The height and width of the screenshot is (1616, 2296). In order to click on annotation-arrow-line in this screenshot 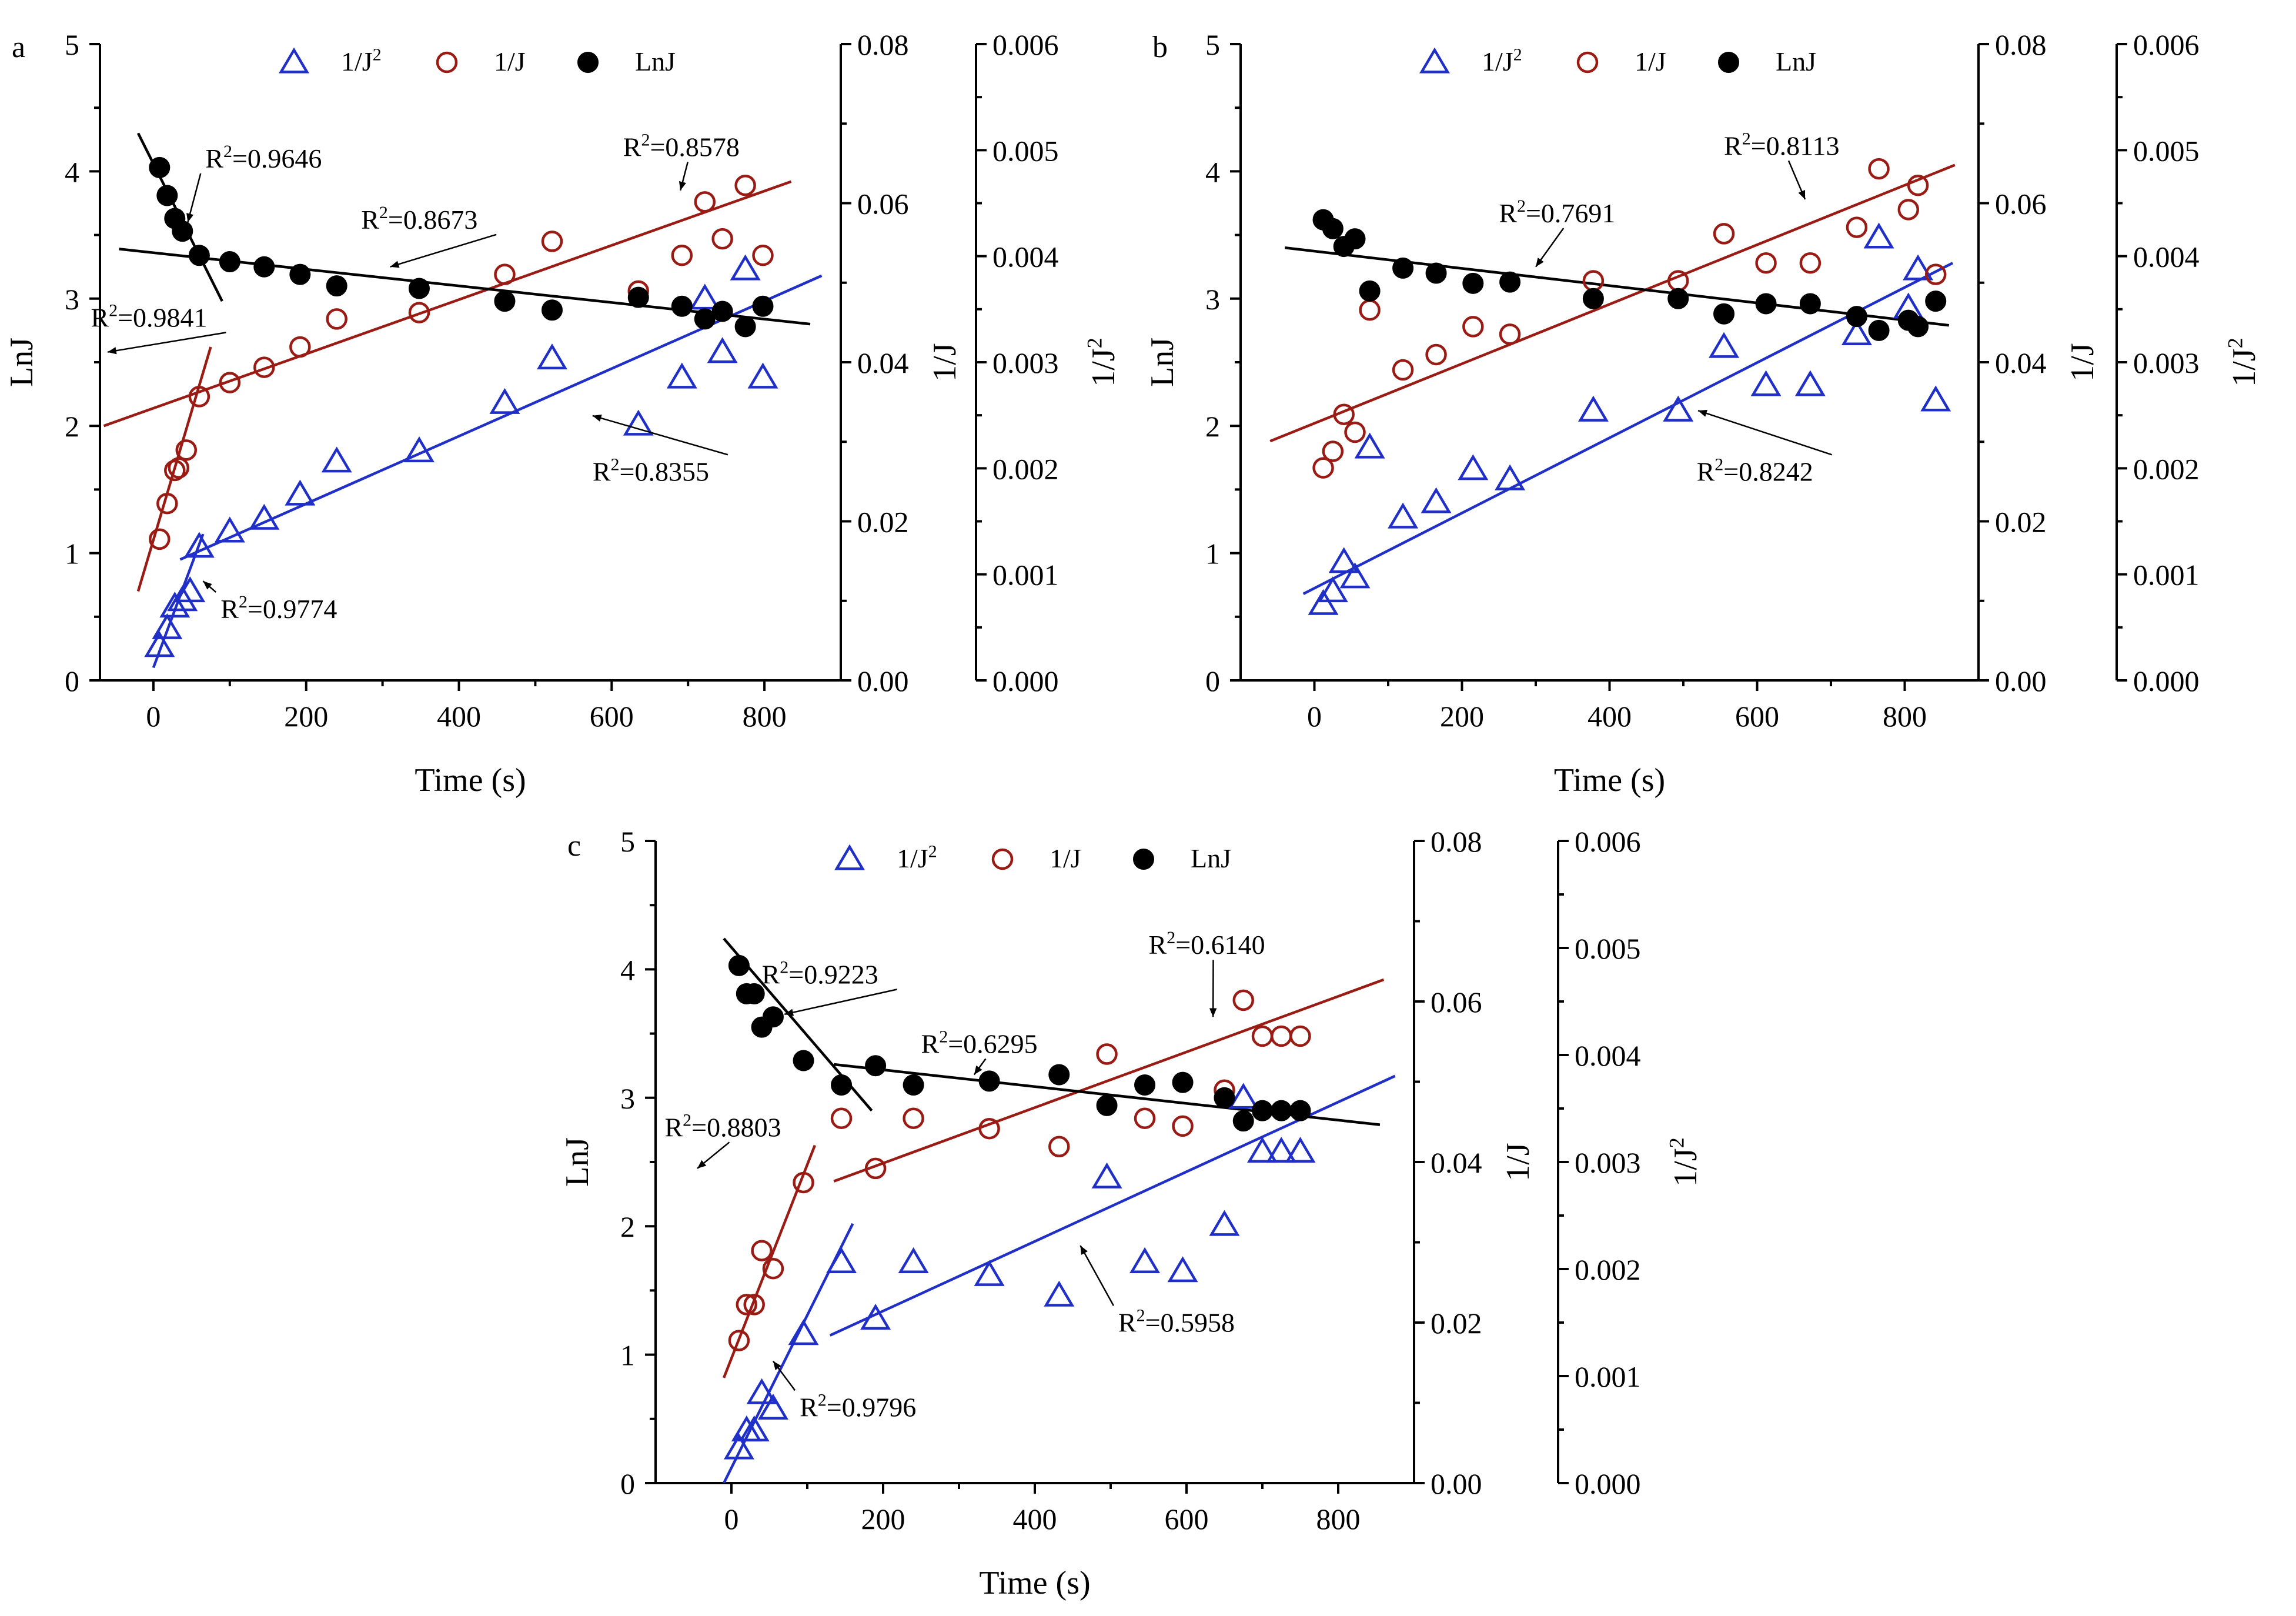, I will do `click(166, 342)`.